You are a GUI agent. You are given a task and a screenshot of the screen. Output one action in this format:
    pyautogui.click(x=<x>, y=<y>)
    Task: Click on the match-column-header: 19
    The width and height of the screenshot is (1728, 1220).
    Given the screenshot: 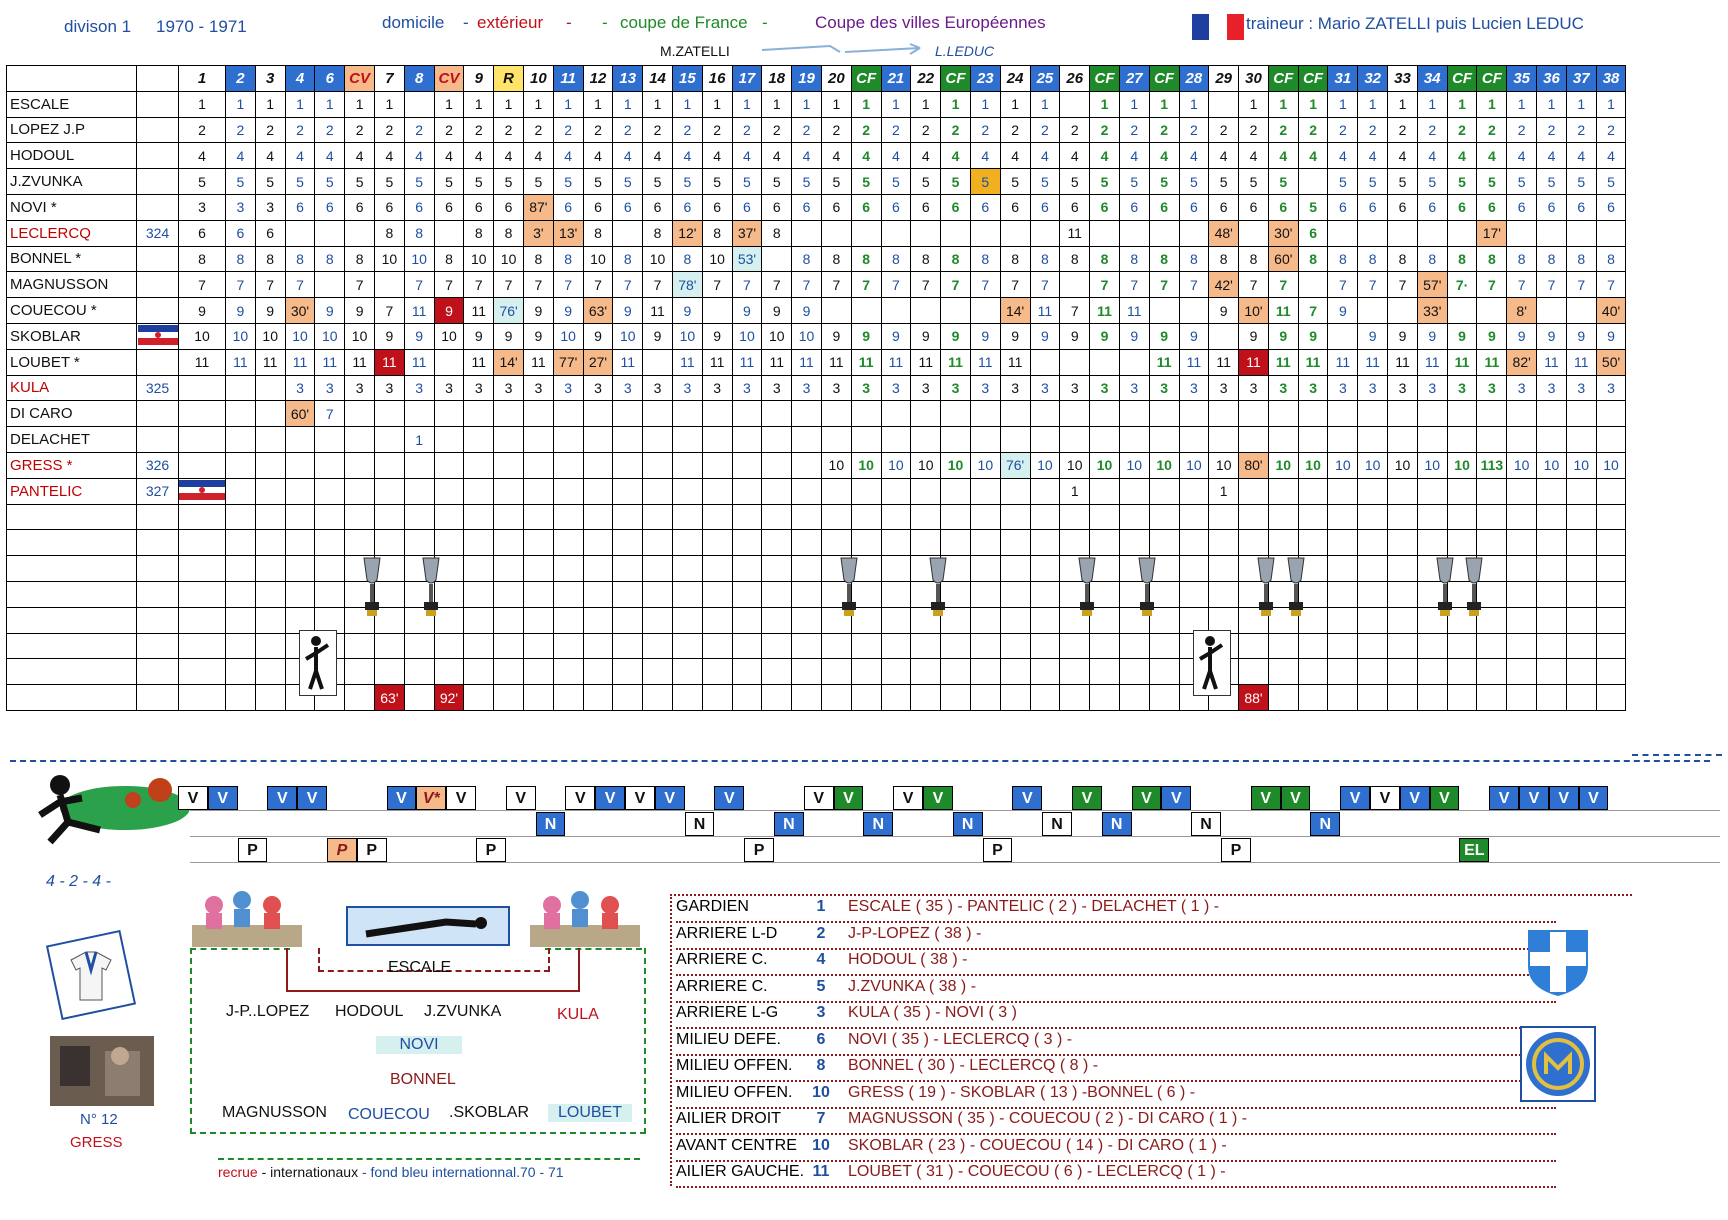 What is the action you would take?
    pyautogui.click(x=806, y=78)
    